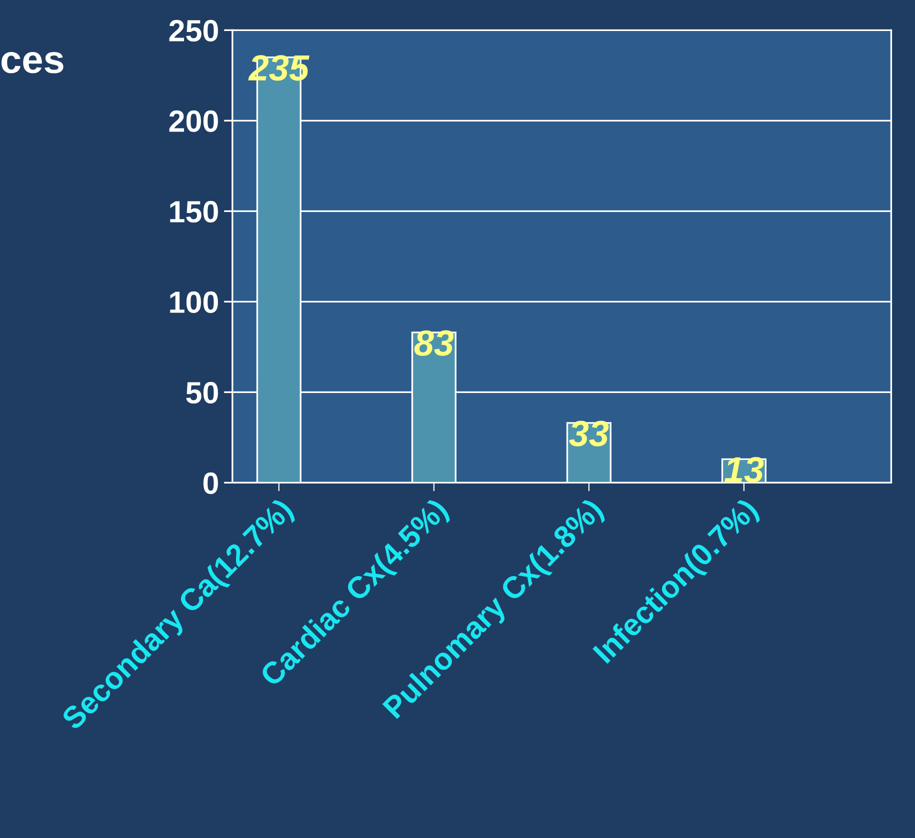 This screenshot has height=838, width=915. What do you see at coordinates (744, 470) in the screenshot?
I see `data-label: 13` at bounding box center [744, 470].